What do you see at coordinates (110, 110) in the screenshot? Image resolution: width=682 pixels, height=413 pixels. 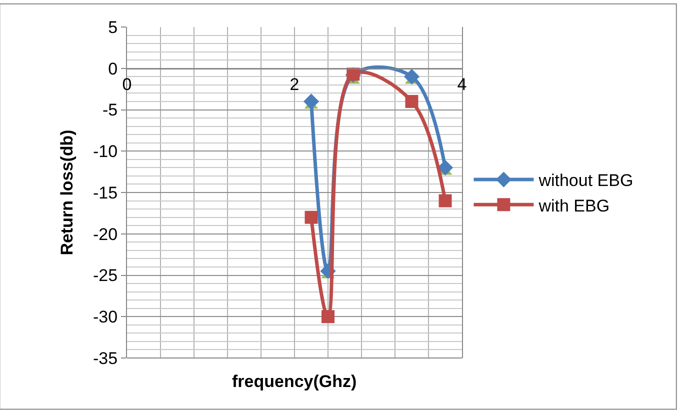 I see `y-tick-label: -5` at bounding box center [110, 110].